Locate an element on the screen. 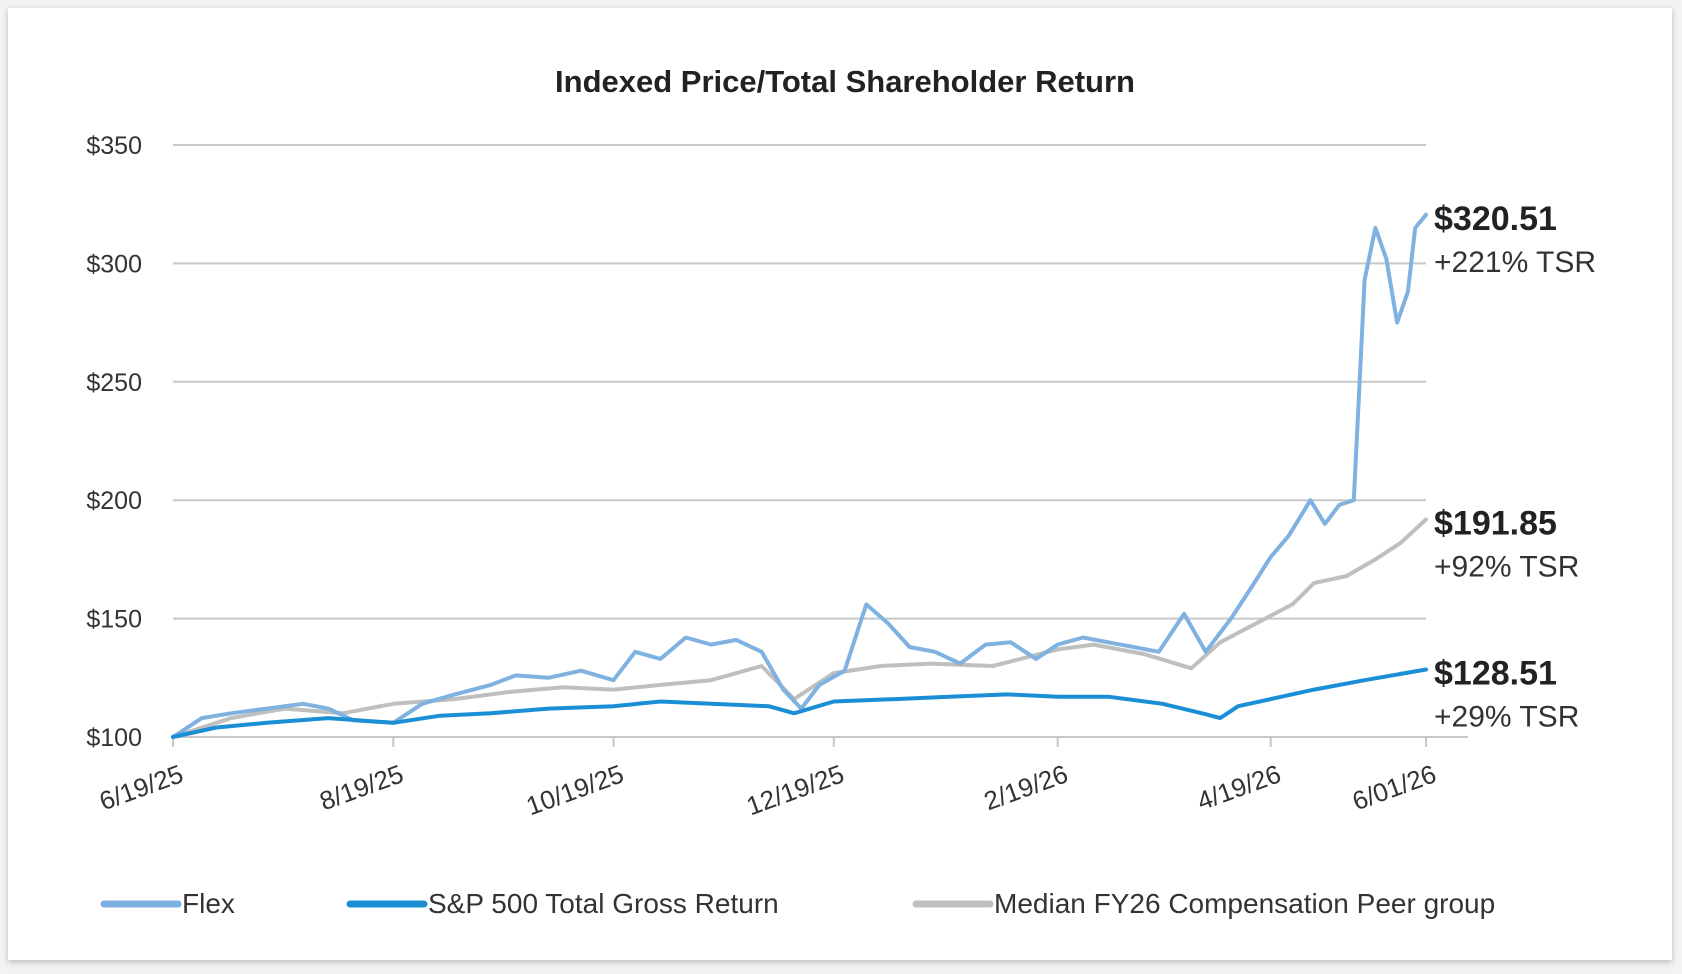  y-tick-label: $350 is located at coordinates (114, 146).